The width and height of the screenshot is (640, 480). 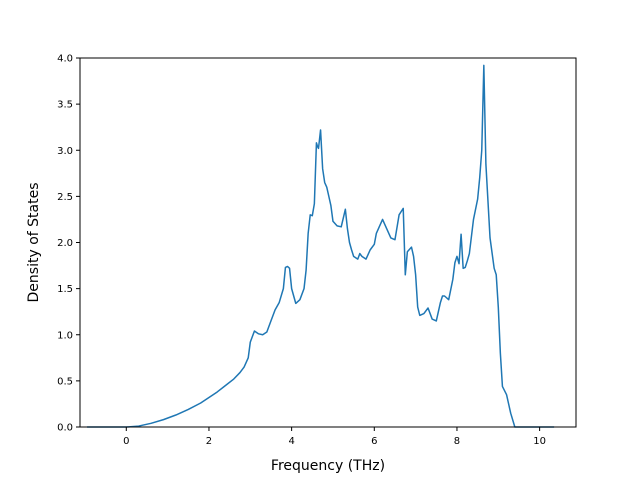 What do you see at coordinates (65, 289) in the screenshot?
I see `y-tick-label: 1.5` at bounding box center [65, 289].